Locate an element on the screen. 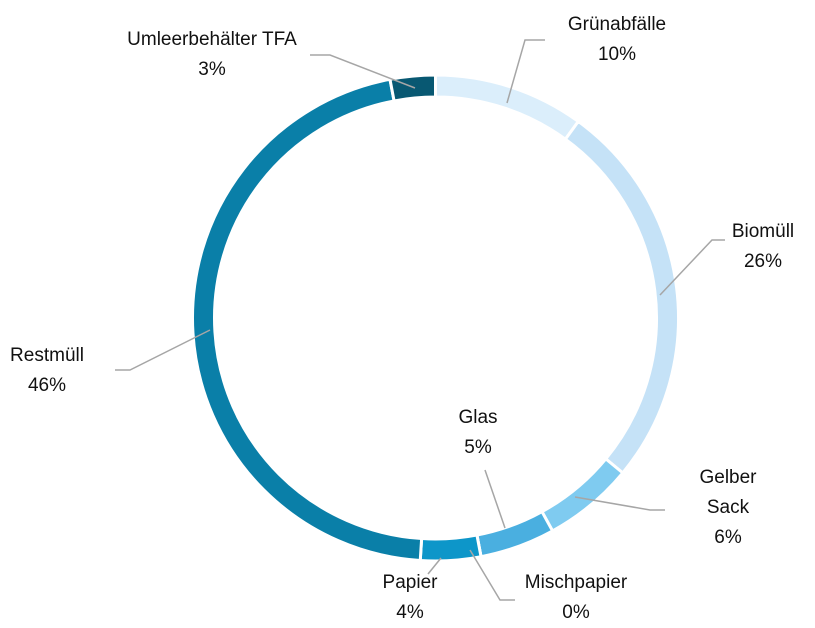  slice-label: Grünabfälle 10% is located at coordinates (617, 40).